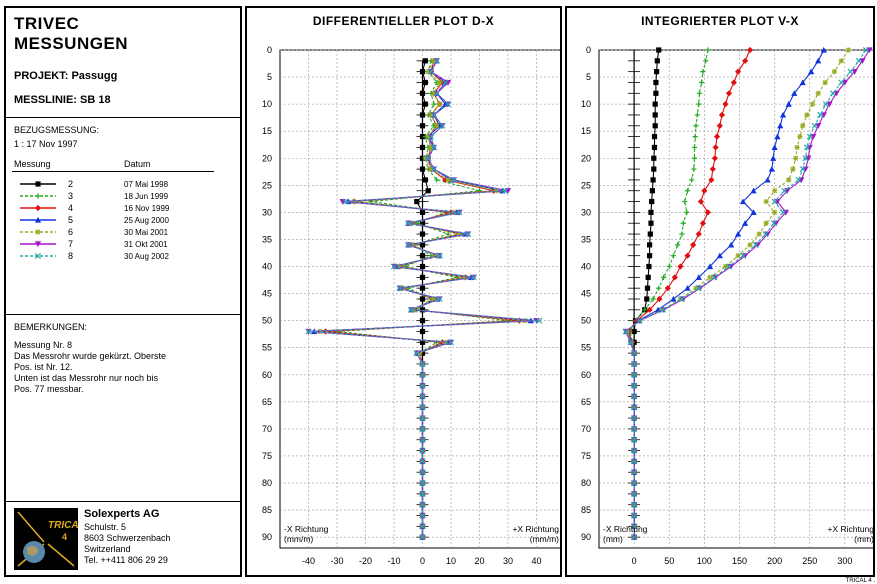 Image resolution: width=877 pixels, height=584 pixels. What do you see at coordinates (90, 356) in the screenshot?
I see `remark-line: Das Messrohr wurde gekürzt. Oberste` at bounding box center [90, 356].